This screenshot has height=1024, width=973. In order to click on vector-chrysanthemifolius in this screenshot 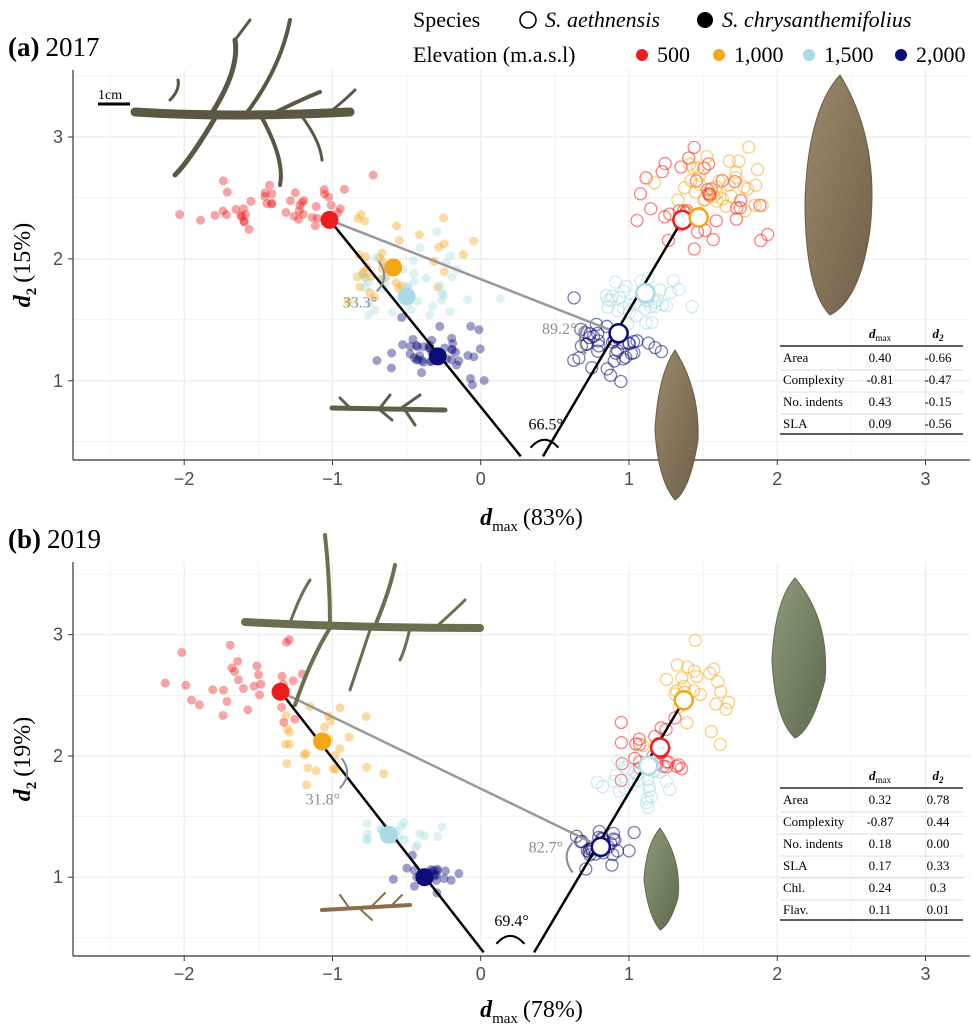, I will do `click(382, 822)`.